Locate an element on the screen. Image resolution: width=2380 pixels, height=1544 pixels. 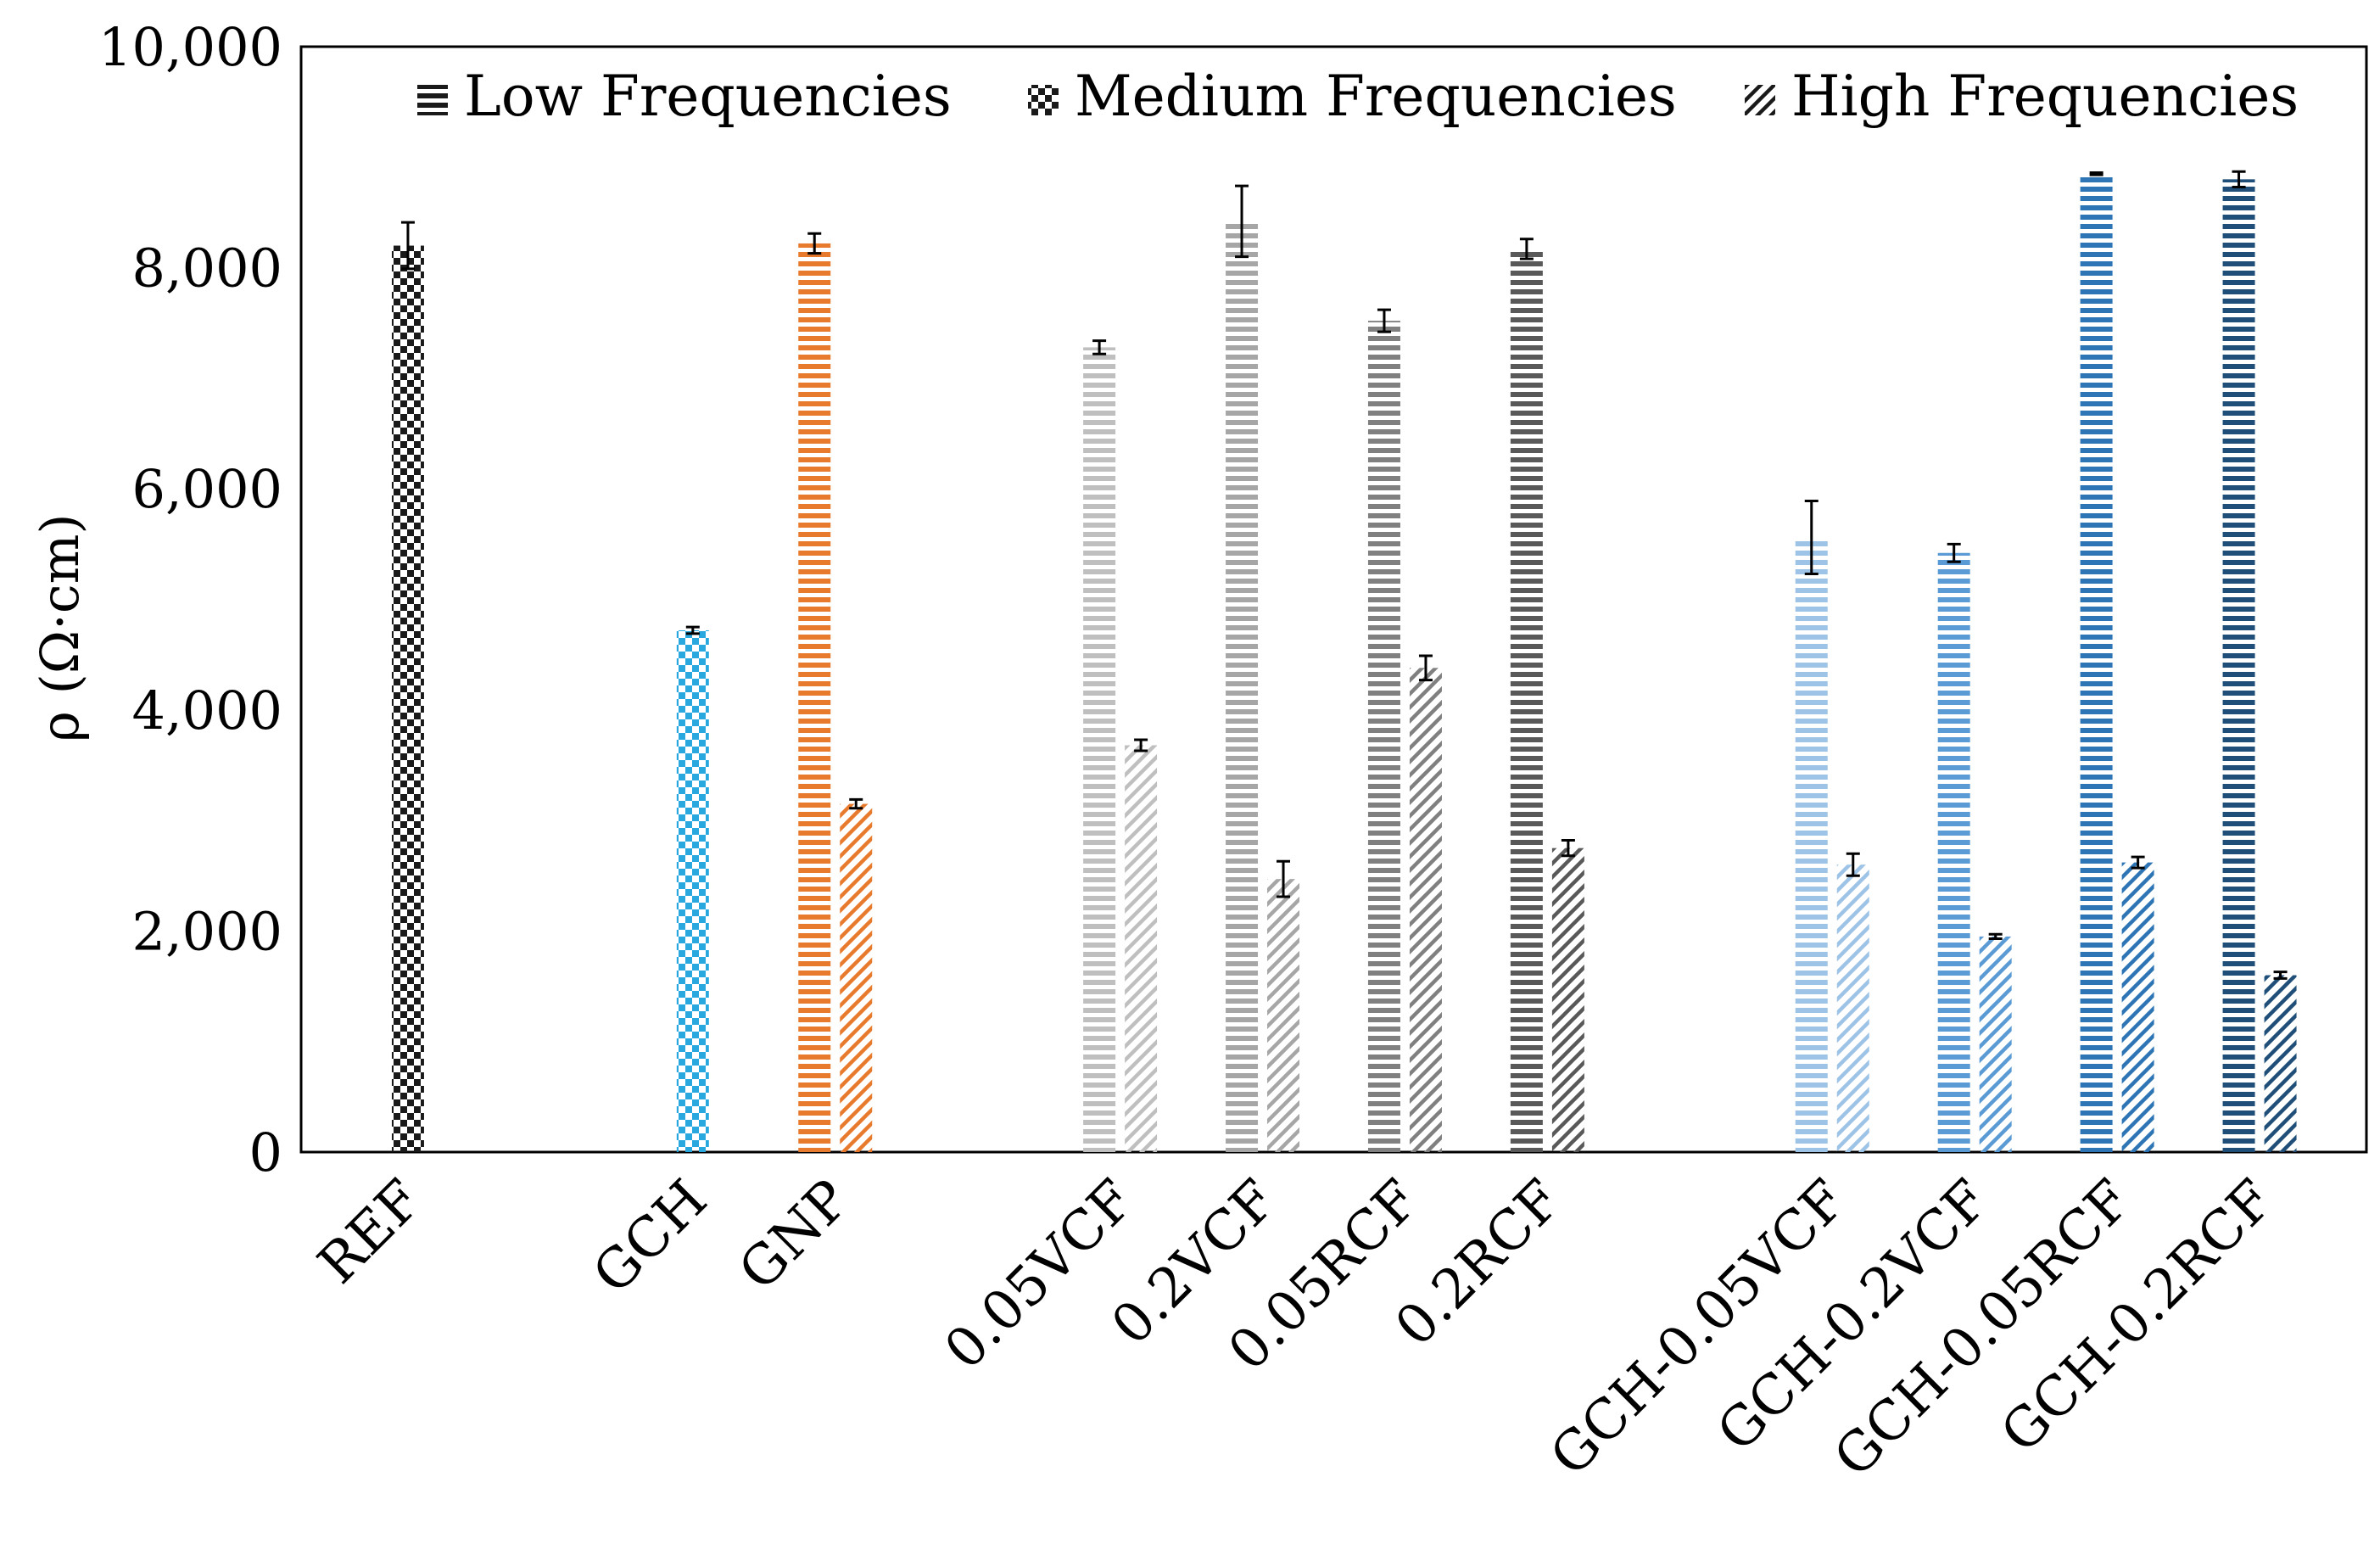
bar-GCH-0.2RCF-low-frequencies is located at coordinates (2238, 666).